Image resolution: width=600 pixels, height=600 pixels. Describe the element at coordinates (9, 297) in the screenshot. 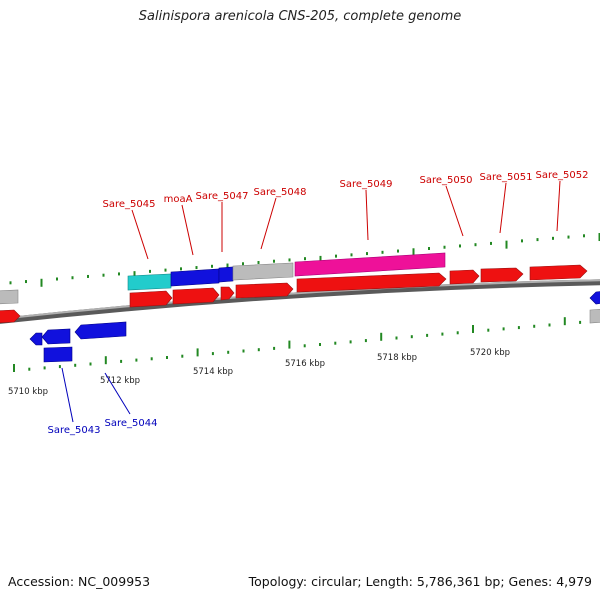

I see `feature-other-edge-left` at that location.